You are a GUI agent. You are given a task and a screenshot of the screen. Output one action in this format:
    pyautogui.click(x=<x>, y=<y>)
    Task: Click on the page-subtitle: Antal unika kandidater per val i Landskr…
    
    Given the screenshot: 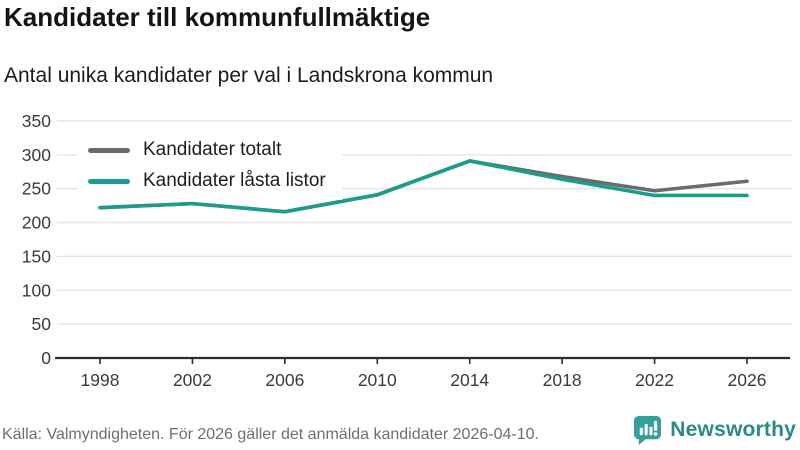 What is the action you would take?
    pyautogui.click(x=249, y=75)
    